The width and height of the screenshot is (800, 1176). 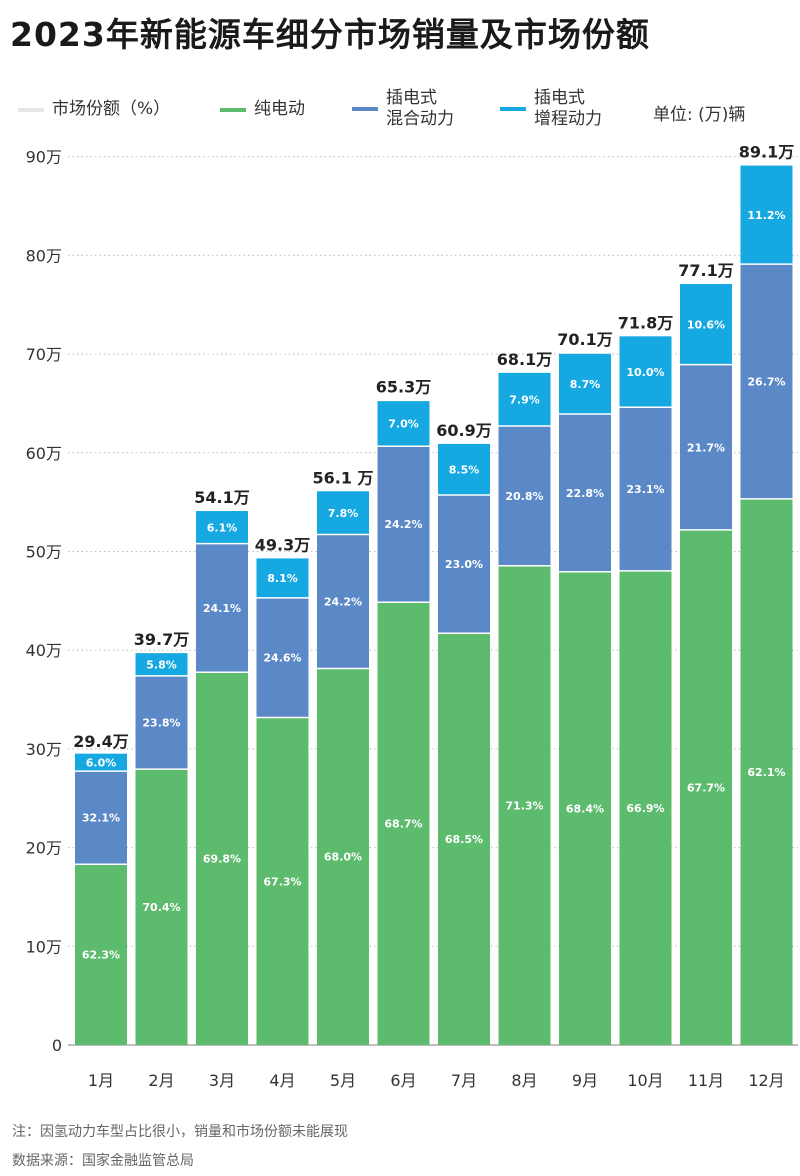 I want to click on segment-label: 62.1%, so click(x=766, y=772).